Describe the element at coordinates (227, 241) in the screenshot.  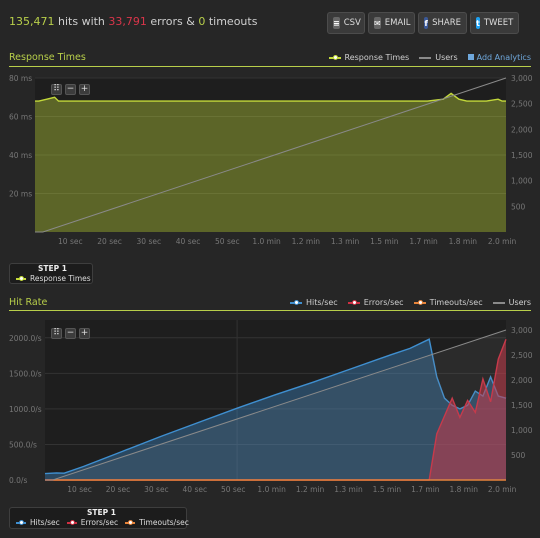
I see `rt-x-tick-label: 50 sec` at that location.